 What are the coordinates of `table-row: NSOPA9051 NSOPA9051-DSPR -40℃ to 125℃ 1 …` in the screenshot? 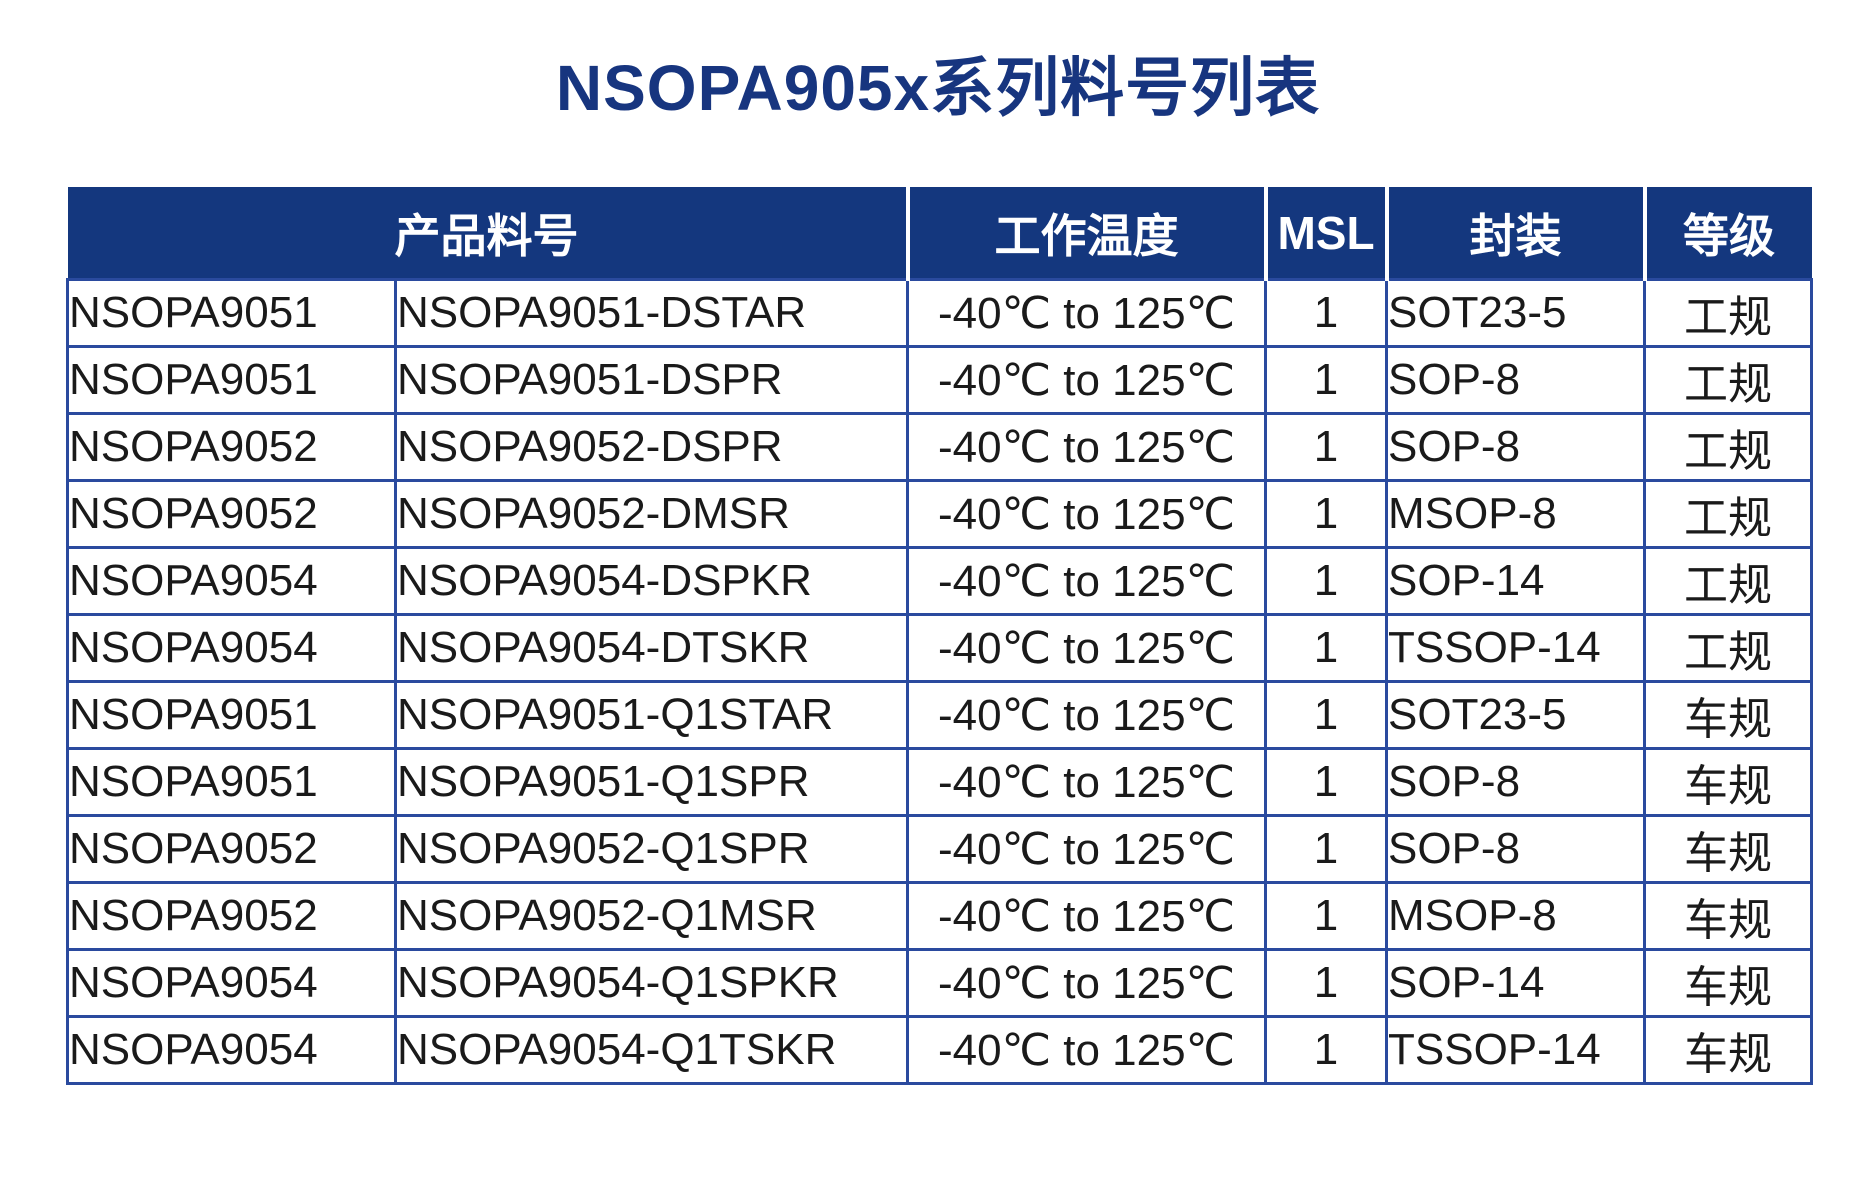 It's located at (939, 380).